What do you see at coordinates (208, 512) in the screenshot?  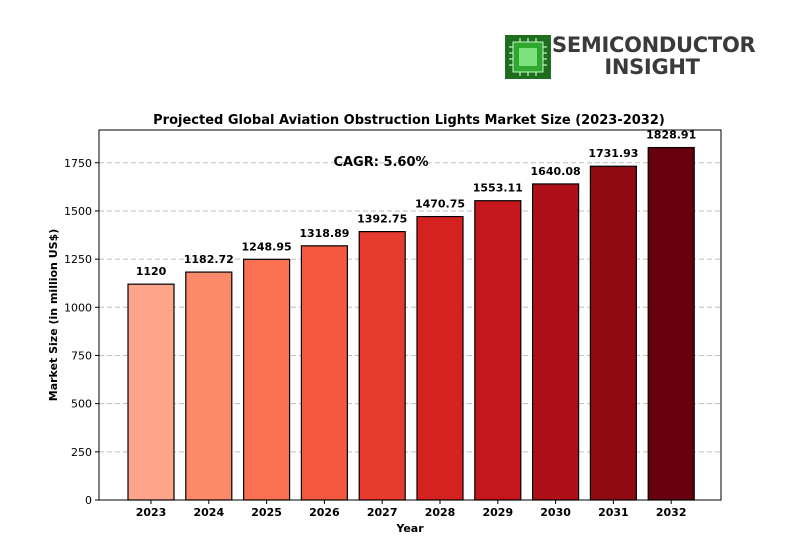 I see `x-tick-label: 2024` at bounding box center [208, 512].